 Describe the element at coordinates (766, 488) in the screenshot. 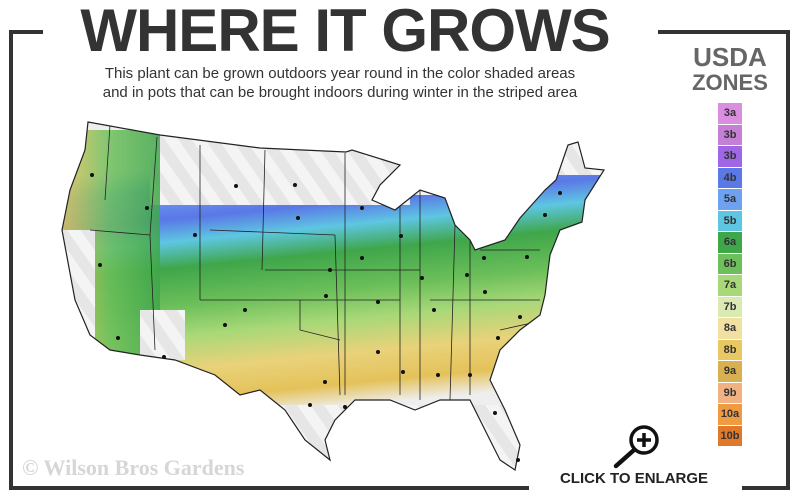

I see `frame-bottom-right` at that location.